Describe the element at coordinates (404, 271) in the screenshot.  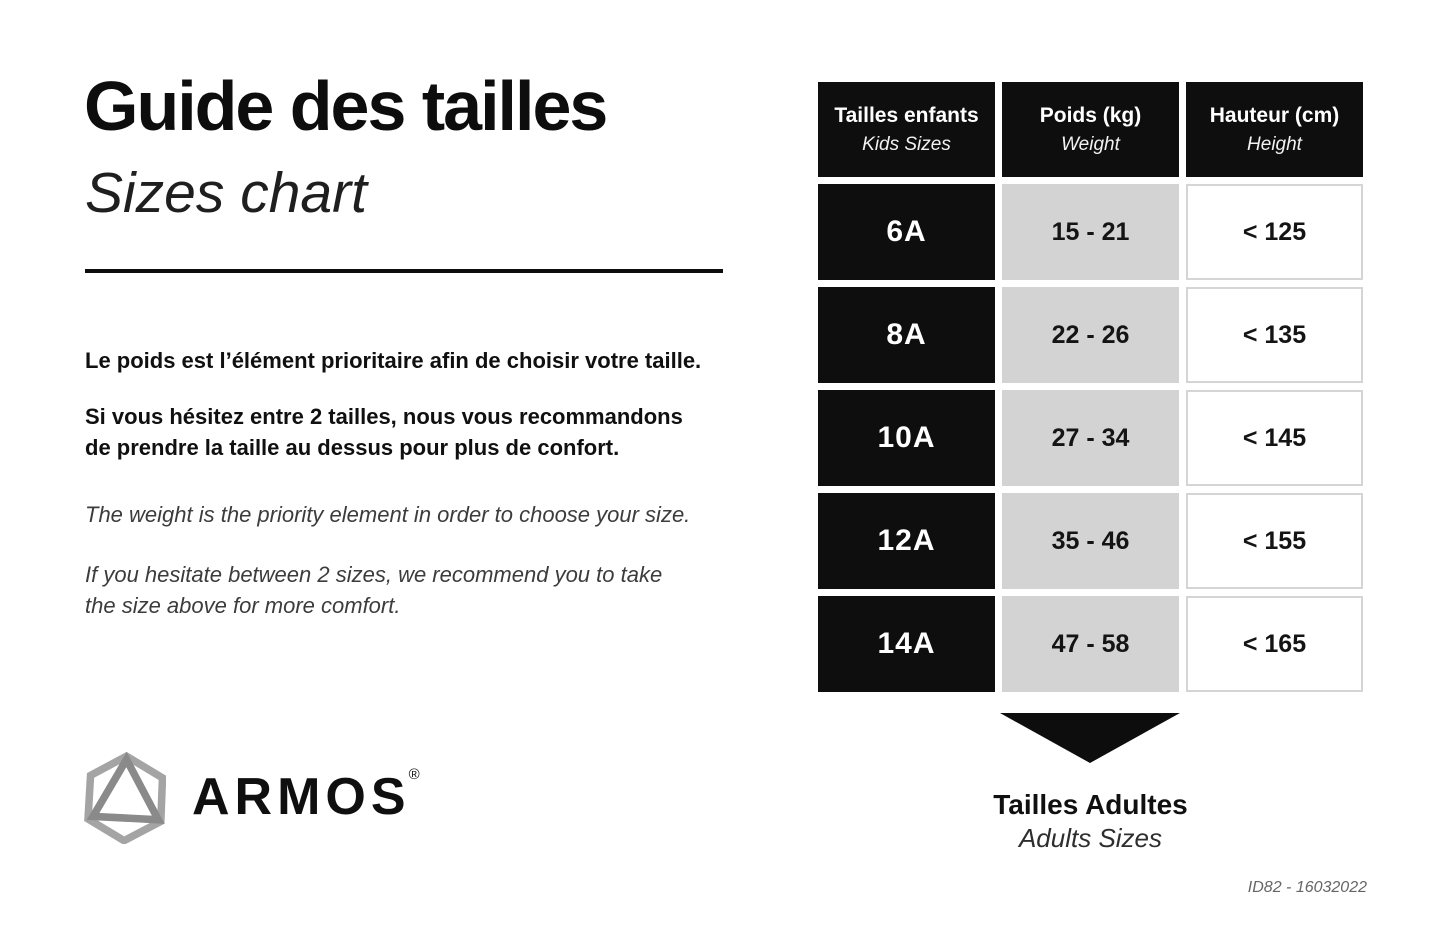
I see `title-divider` at that location.